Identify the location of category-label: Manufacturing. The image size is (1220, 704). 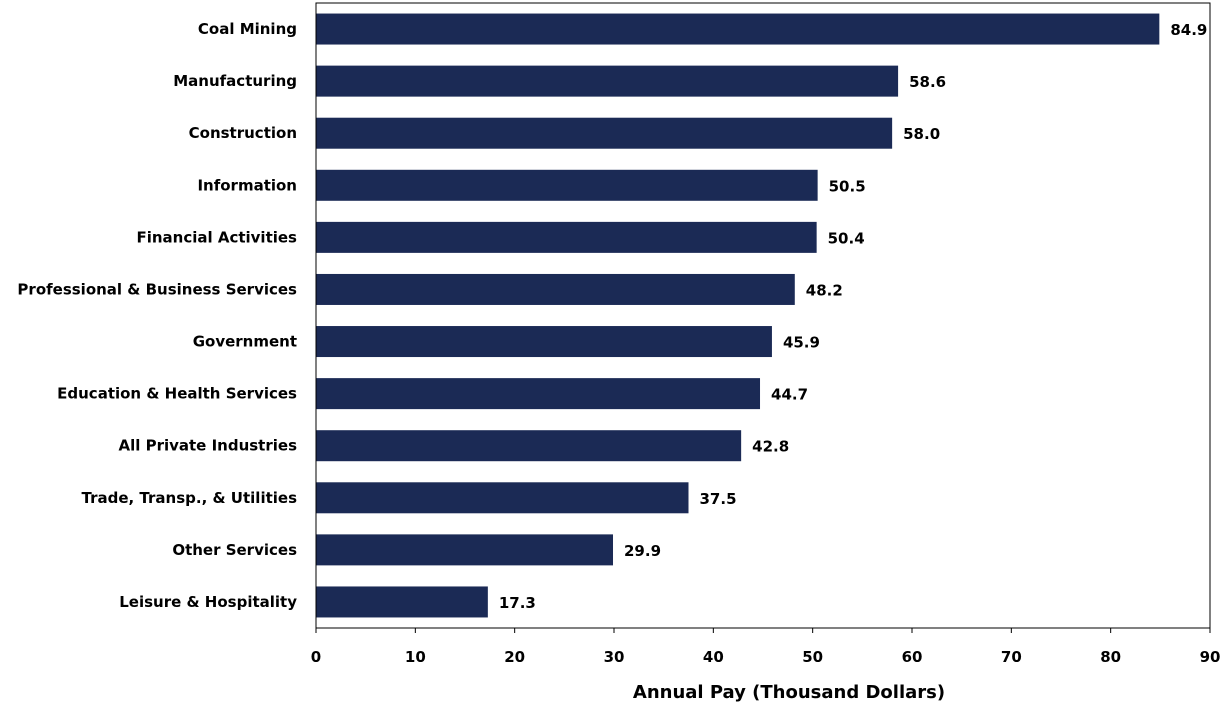
(235, 81).